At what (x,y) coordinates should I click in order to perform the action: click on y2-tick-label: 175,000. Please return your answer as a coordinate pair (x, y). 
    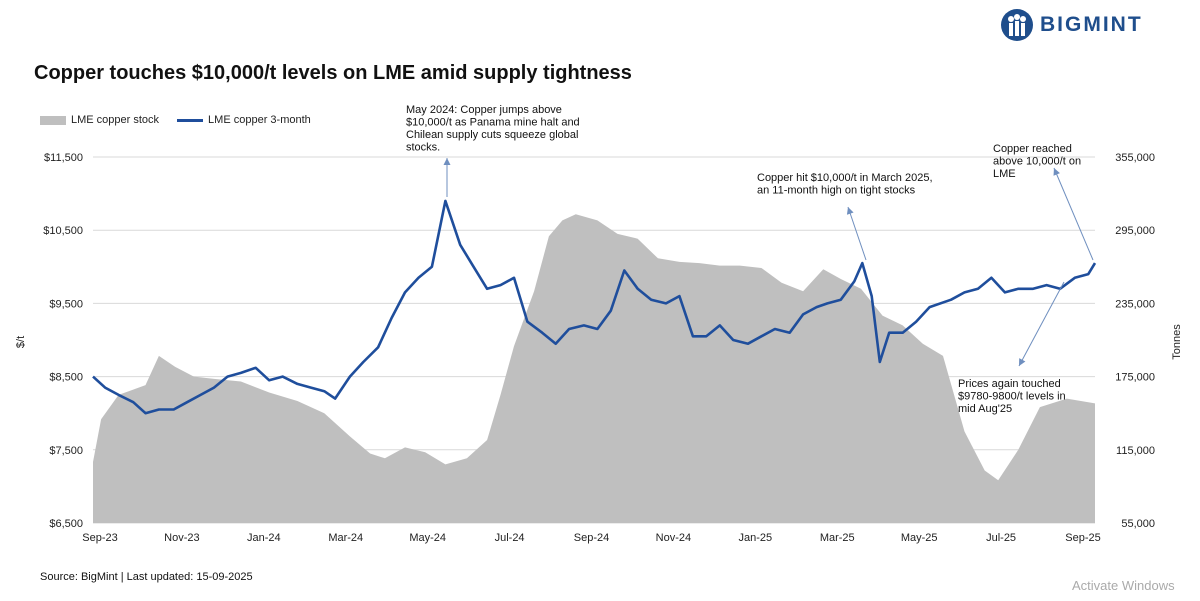
    Looking at the image, I should click on (1135, 378).